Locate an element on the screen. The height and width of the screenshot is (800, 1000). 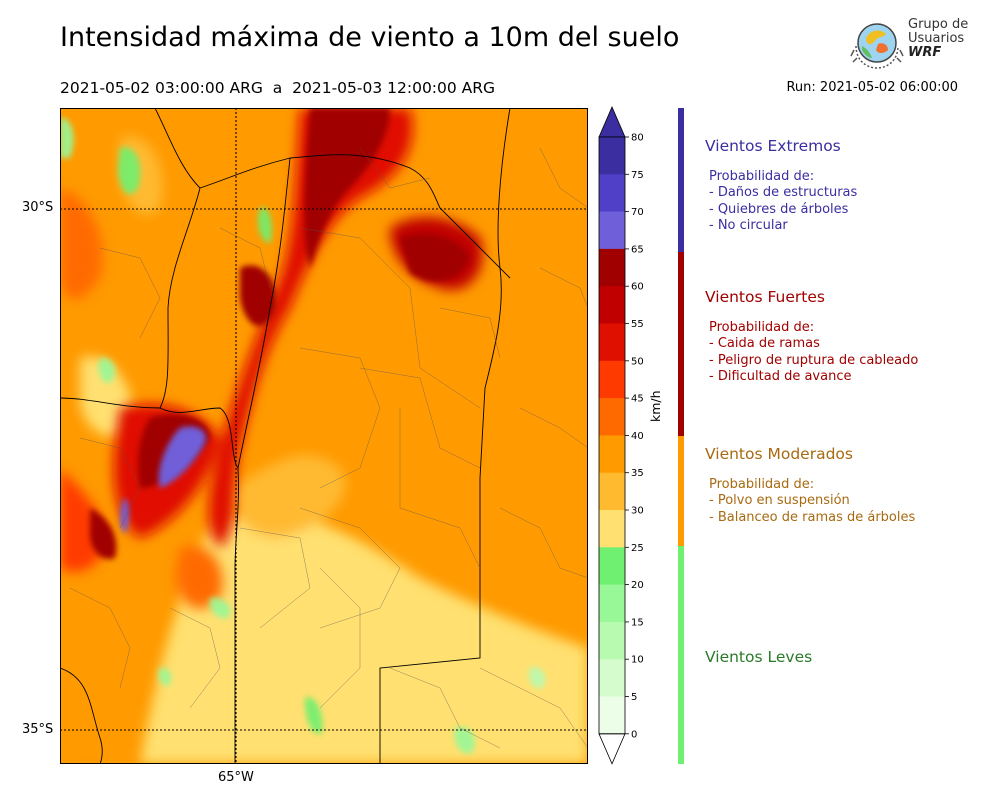
category-line: - Caida de ramas is located at coordinates (764, 343).